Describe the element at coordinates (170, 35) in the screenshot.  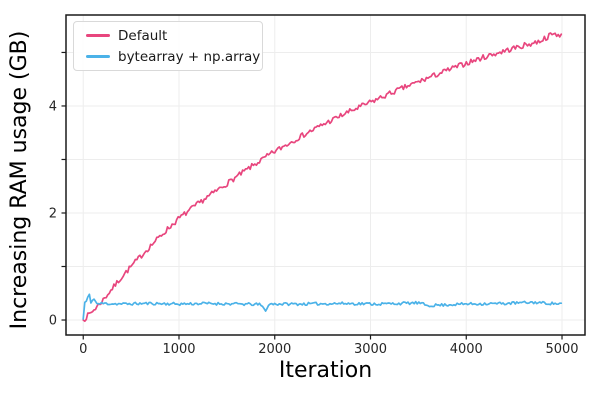
I see `legend-item-default: Default` at that location.